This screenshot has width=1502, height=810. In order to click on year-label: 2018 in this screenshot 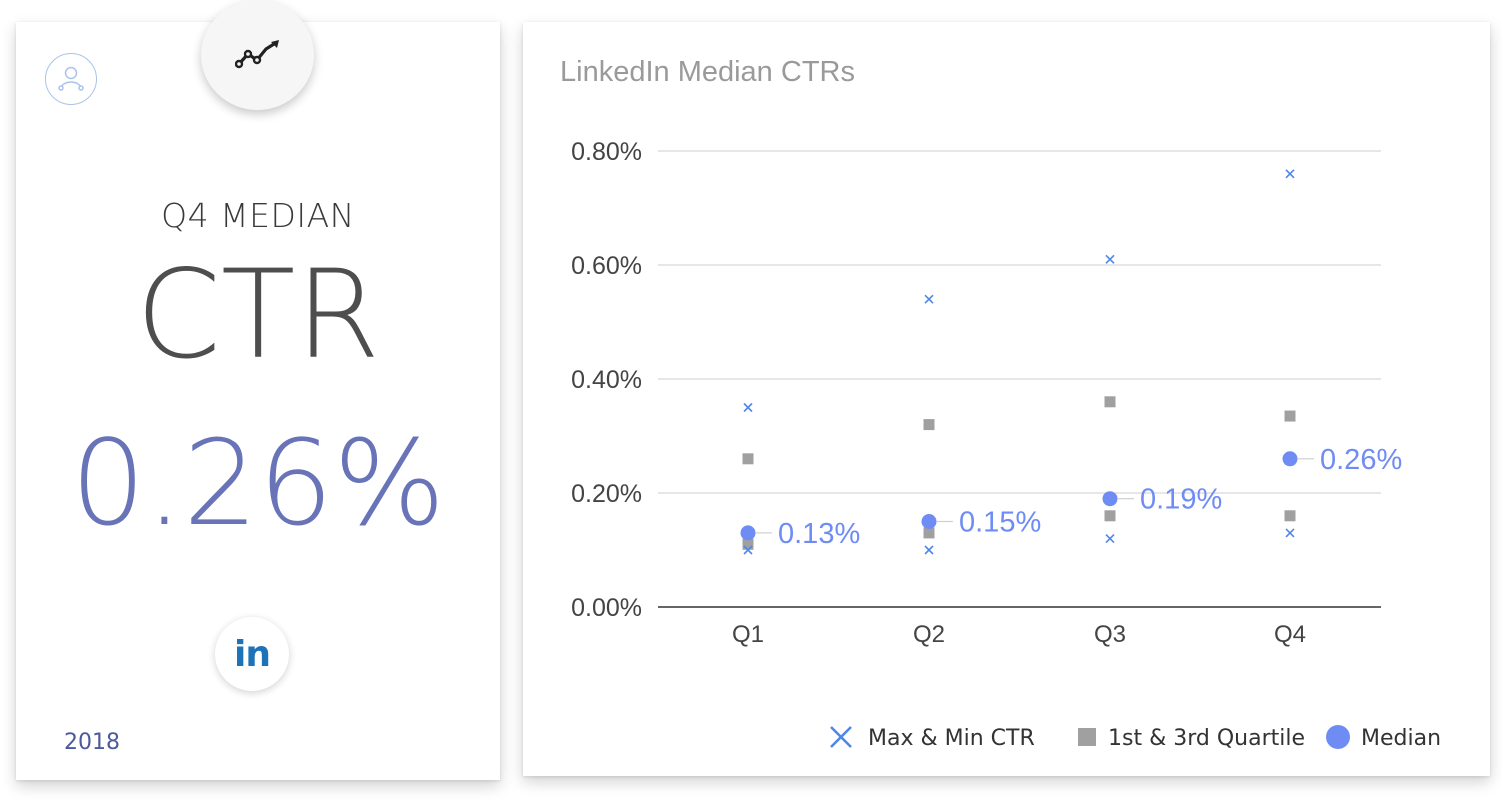, I will do `click(92, 742)`.